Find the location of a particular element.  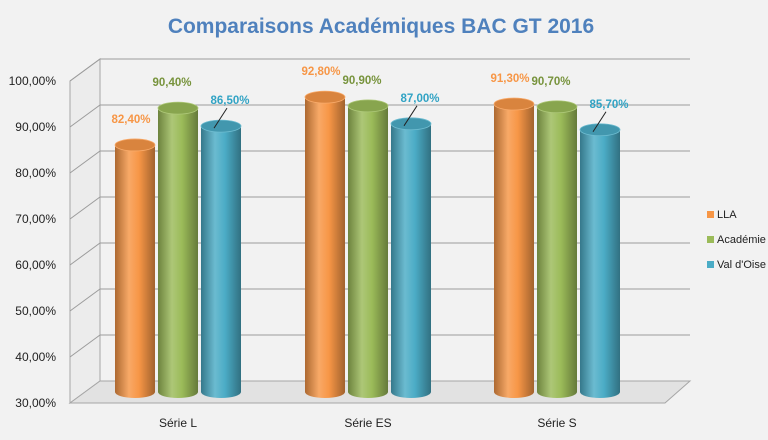

x-axis-categories: Série L Série ES Série S is located at coordinates (368, 423).